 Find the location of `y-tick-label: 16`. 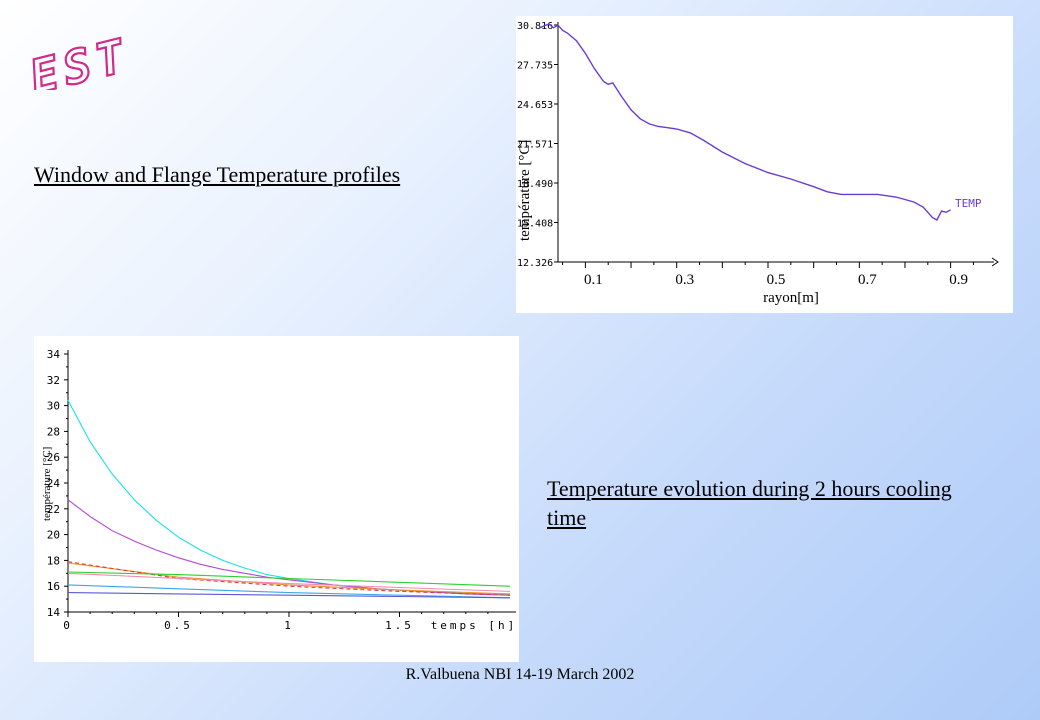

y-tick-label: 16 is located at coordinates (53, 586).